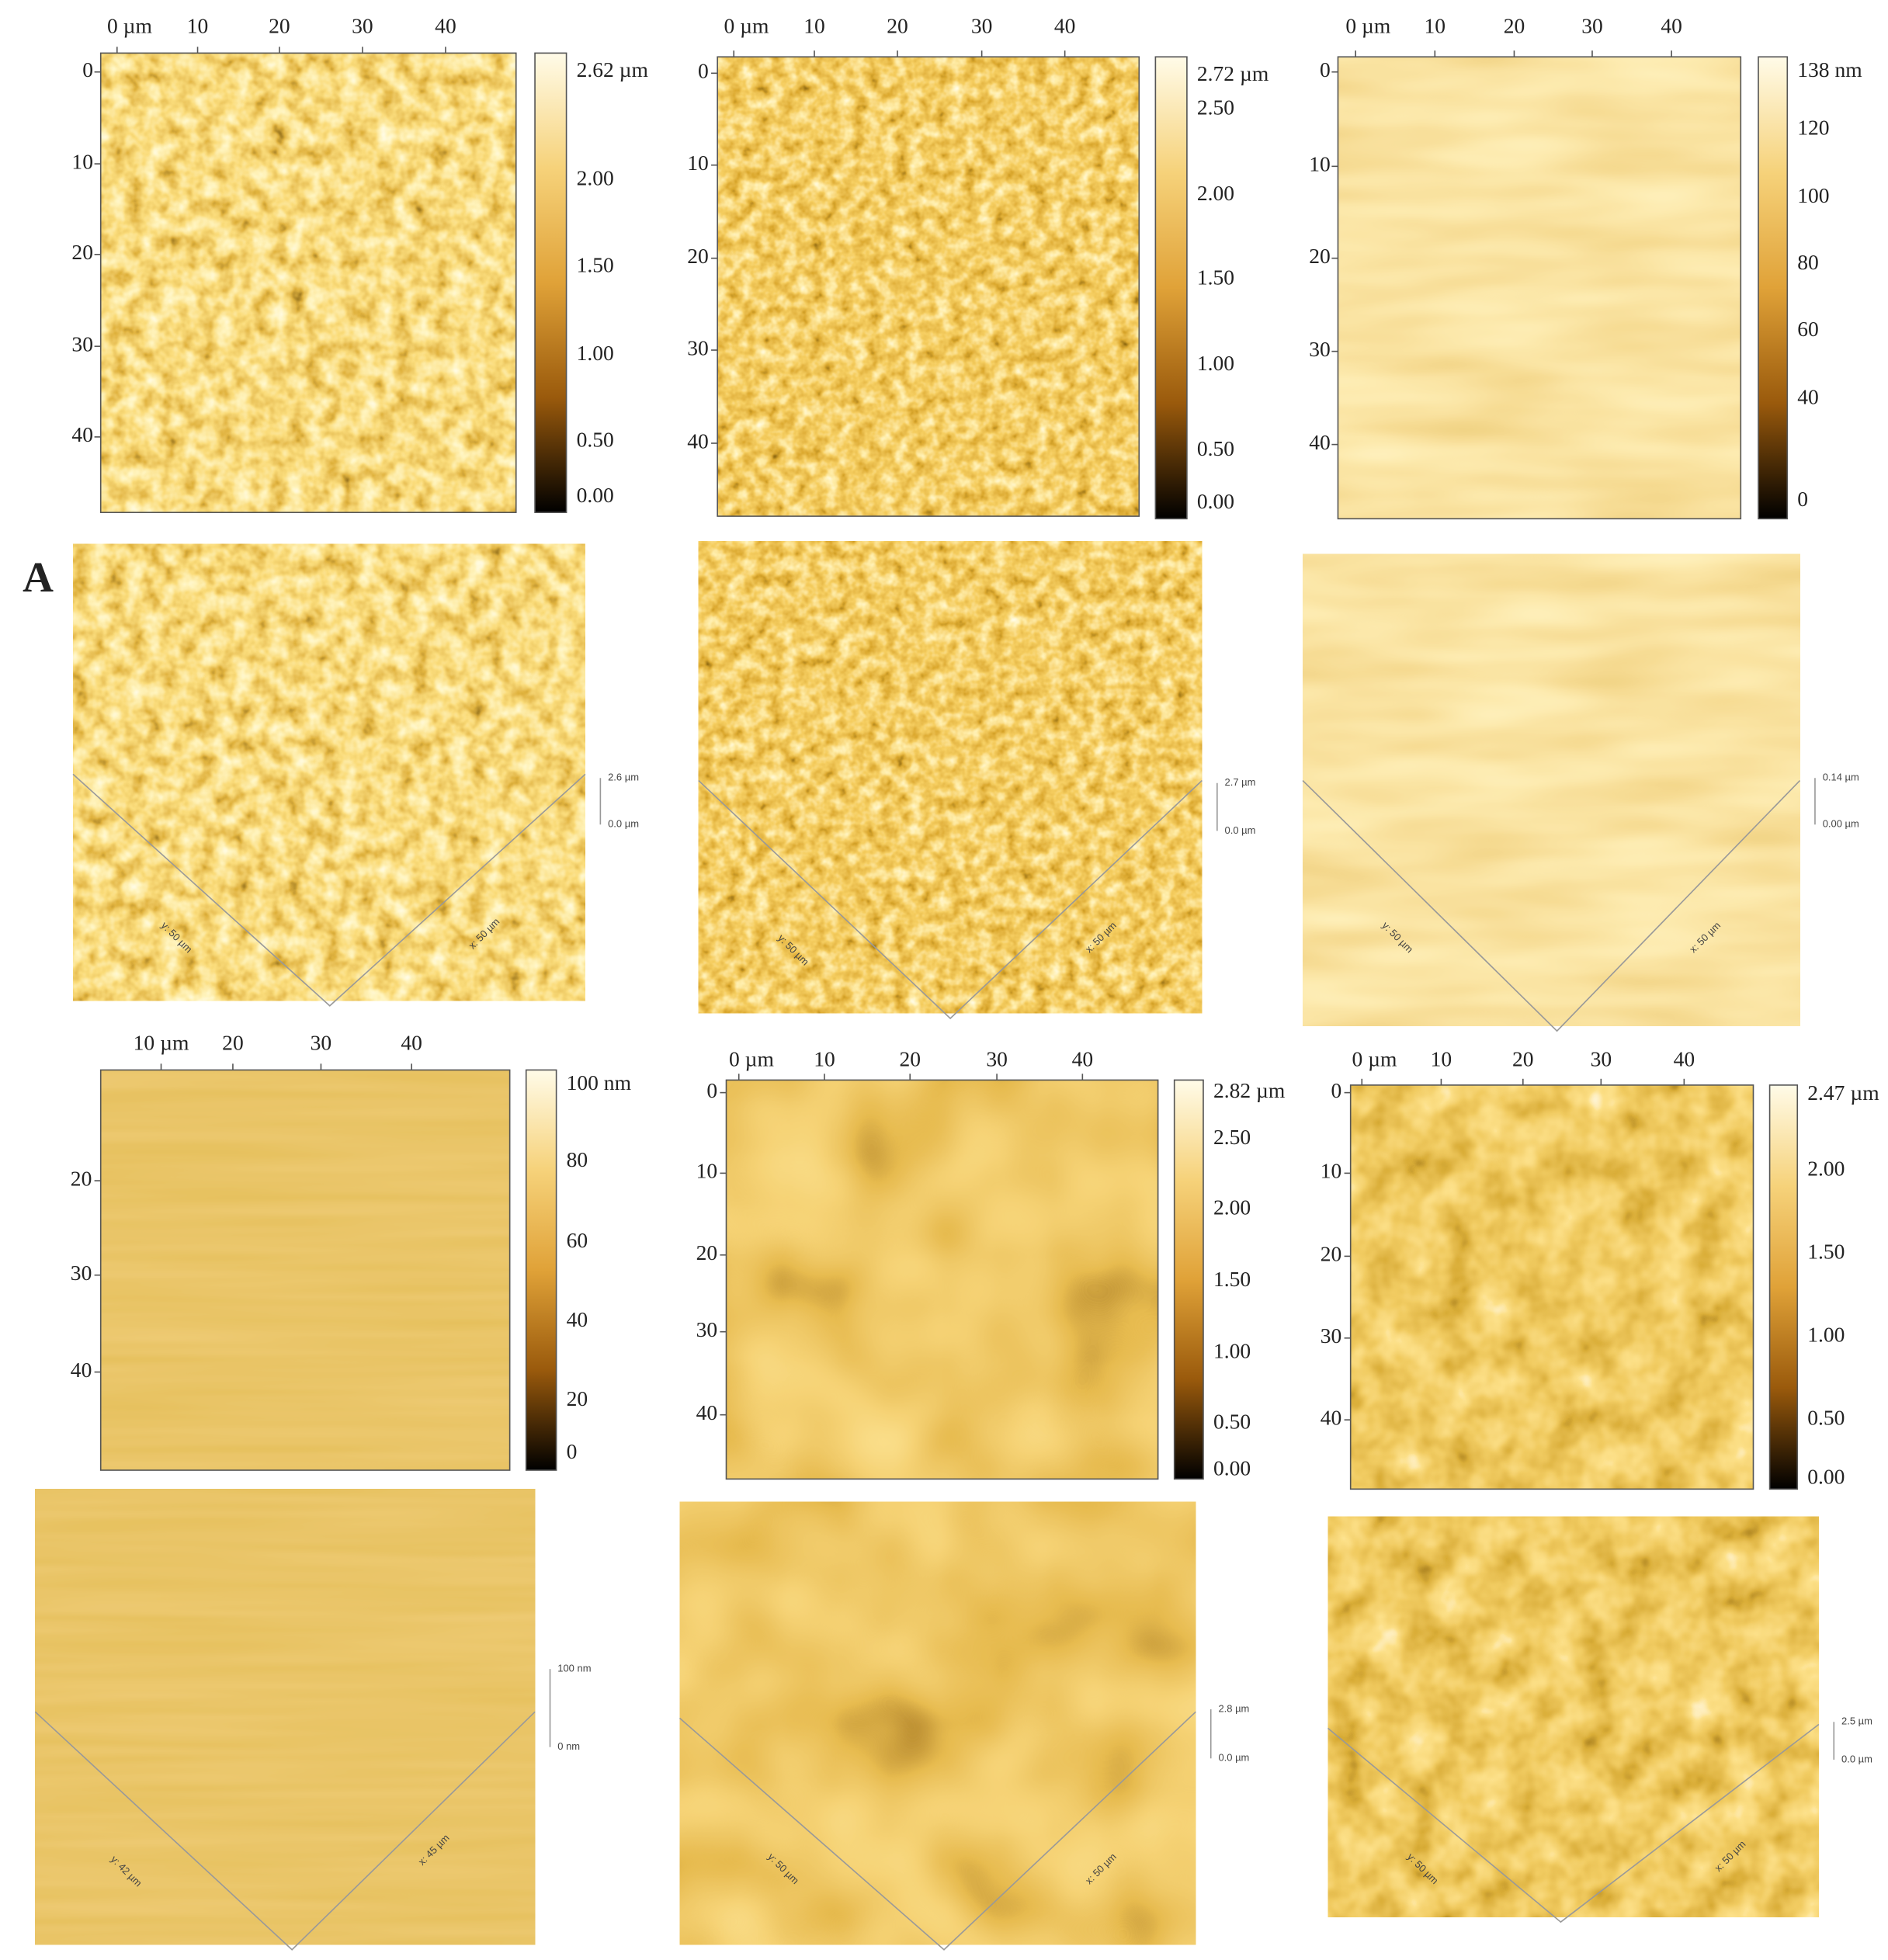  Describe the element at coordinates (1856, 1721) in the screenshot. I see `z-axis-label: 2.5 µm` at that location.